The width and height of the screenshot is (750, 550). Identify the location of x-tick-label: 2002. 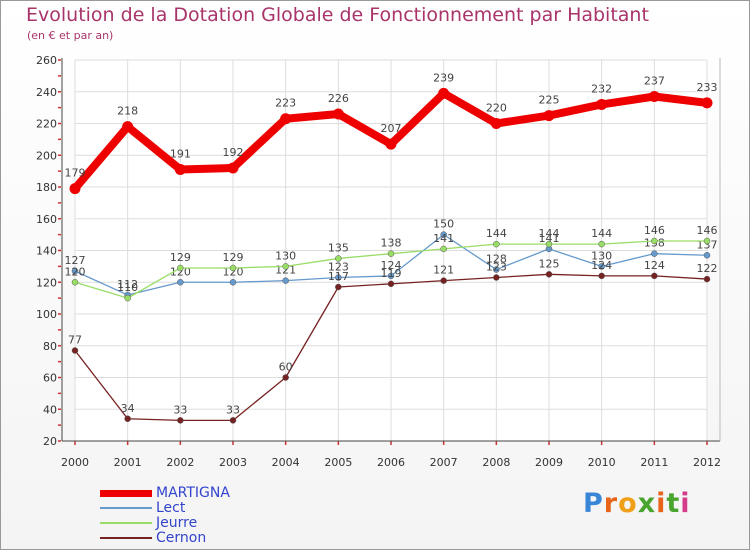
(180, 462).